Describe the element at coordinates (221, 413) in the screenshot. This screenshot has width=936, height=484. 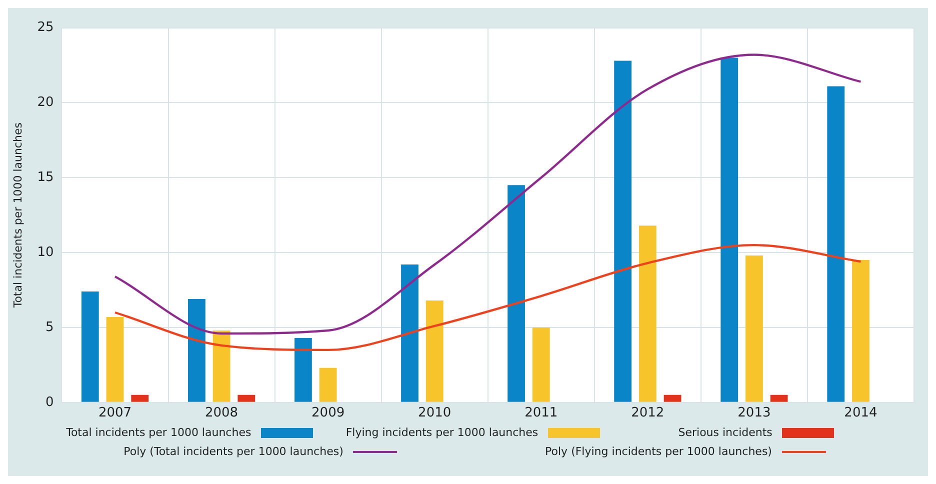
I see `x-tick-label: 2008` at that location.